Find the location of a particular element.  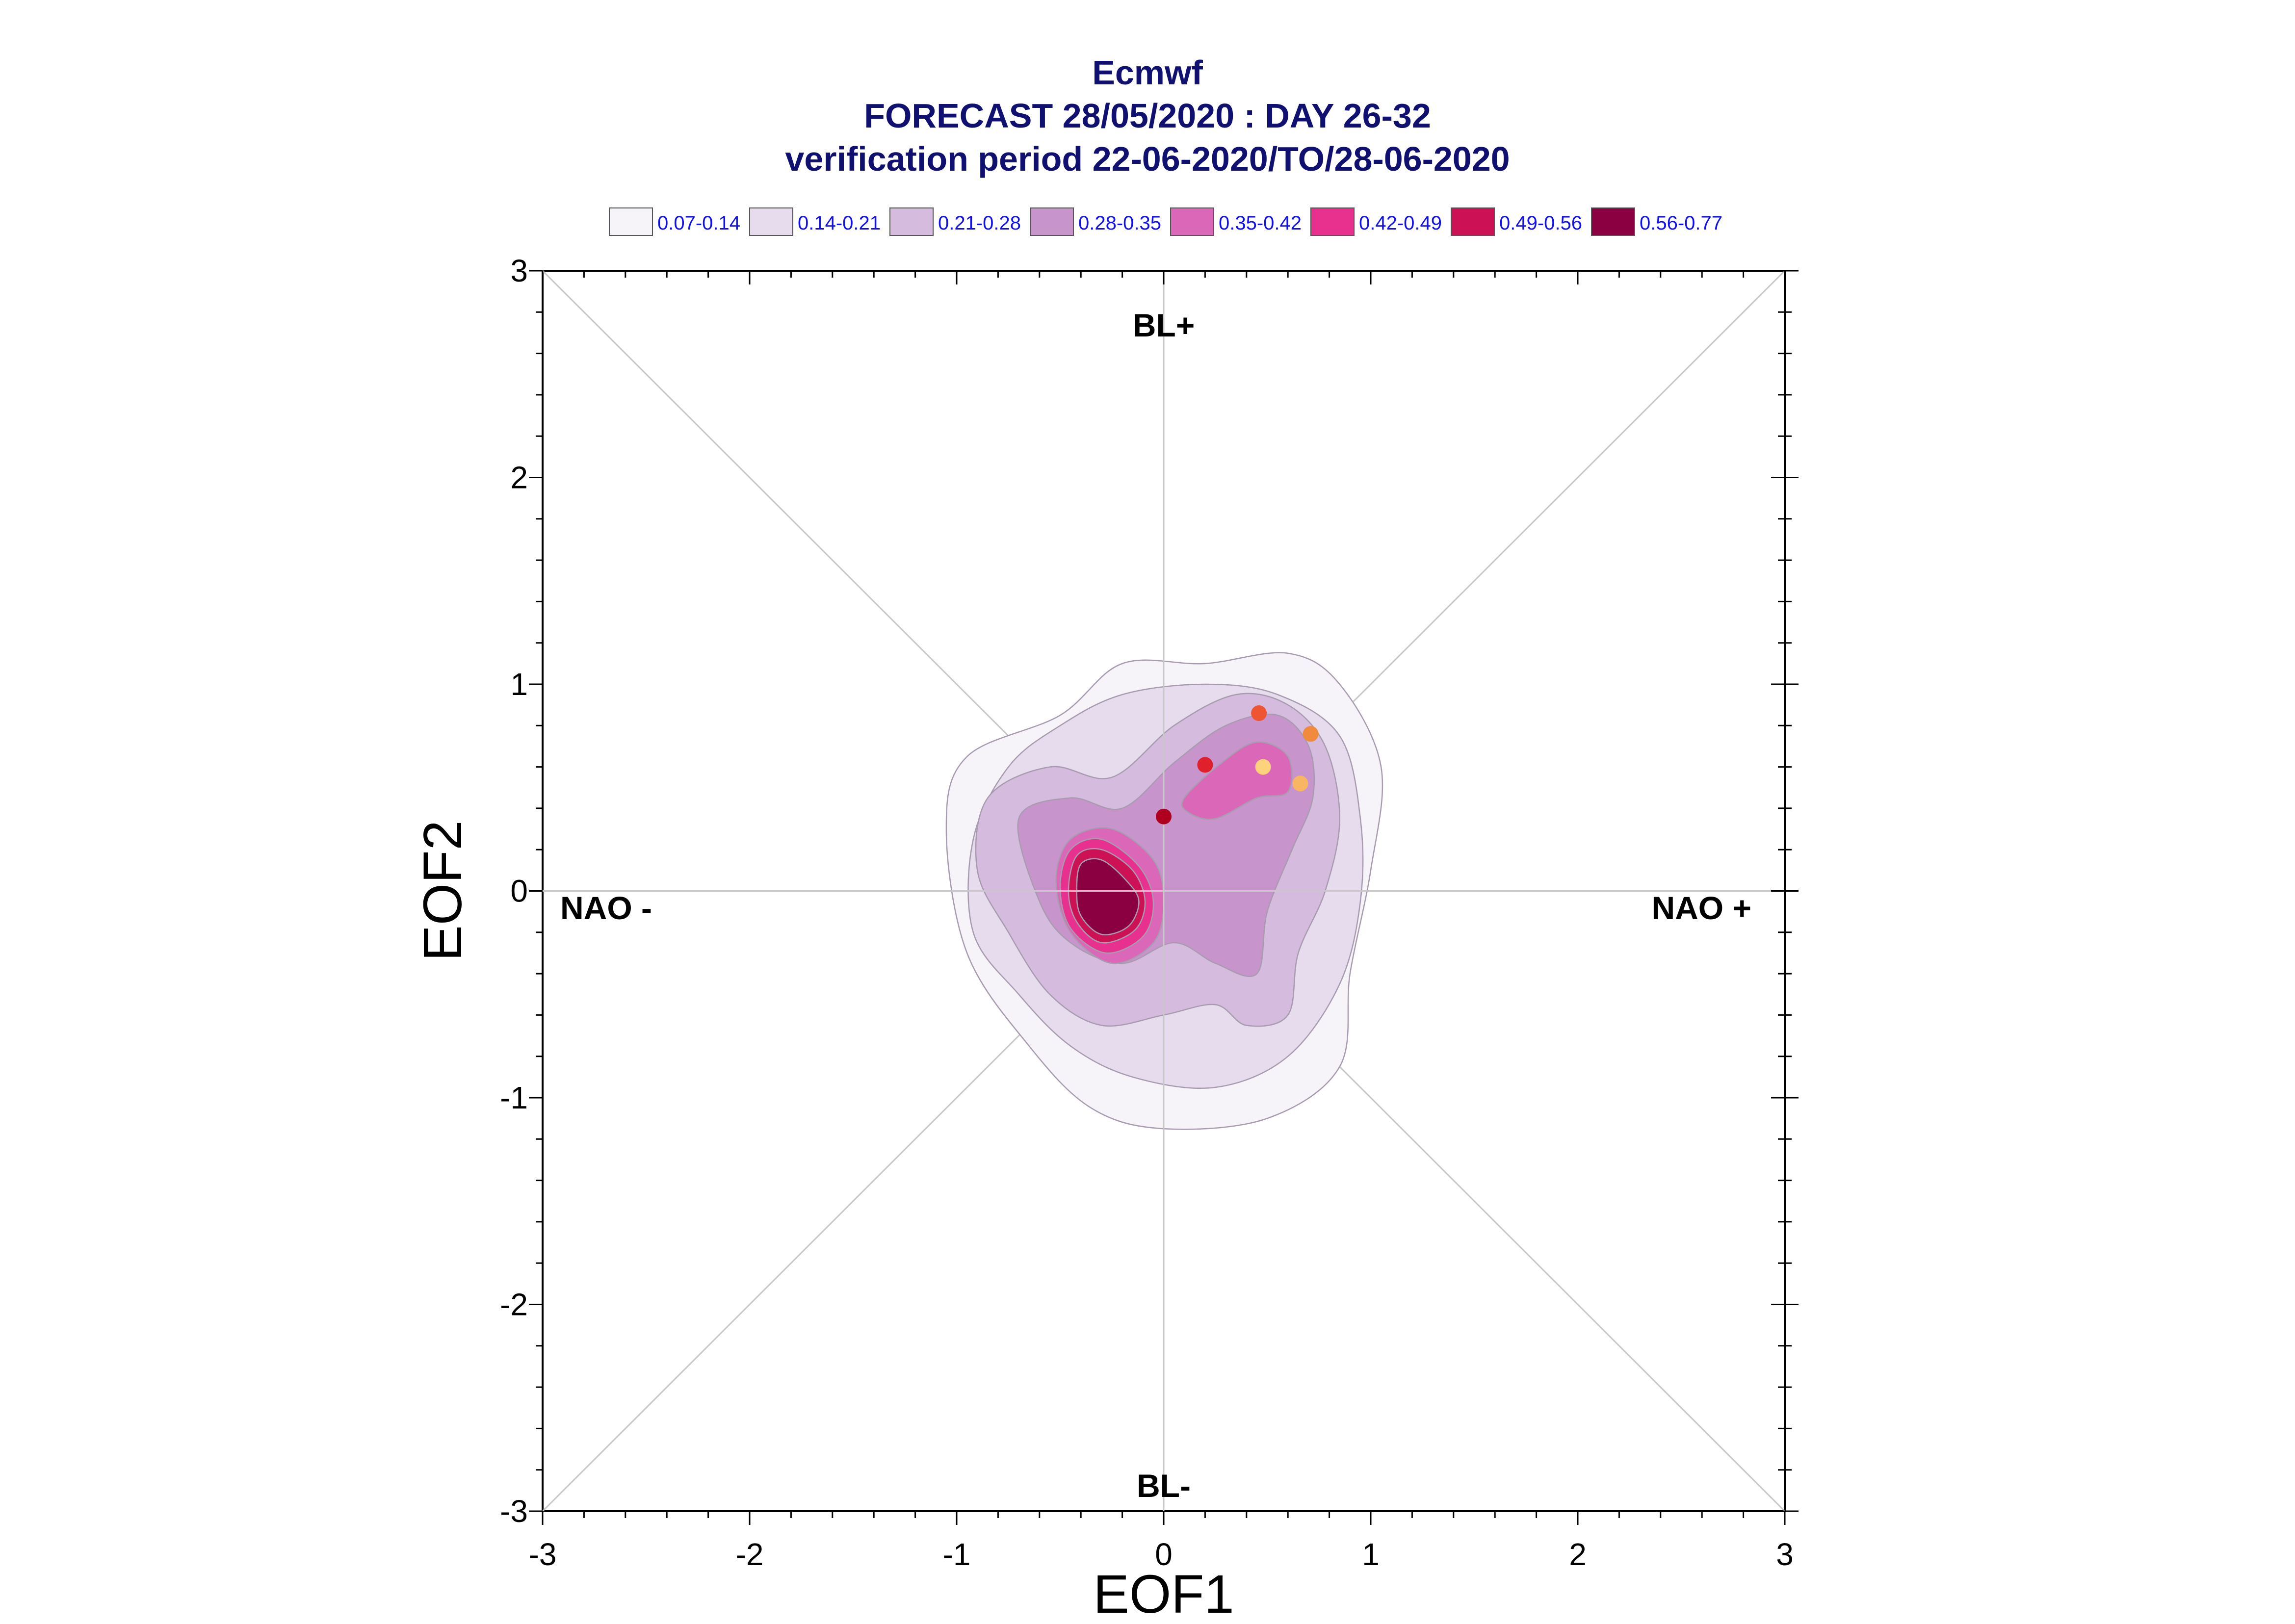

legend-label: 0.35-0.42 is located at coordinates (1260, 223).